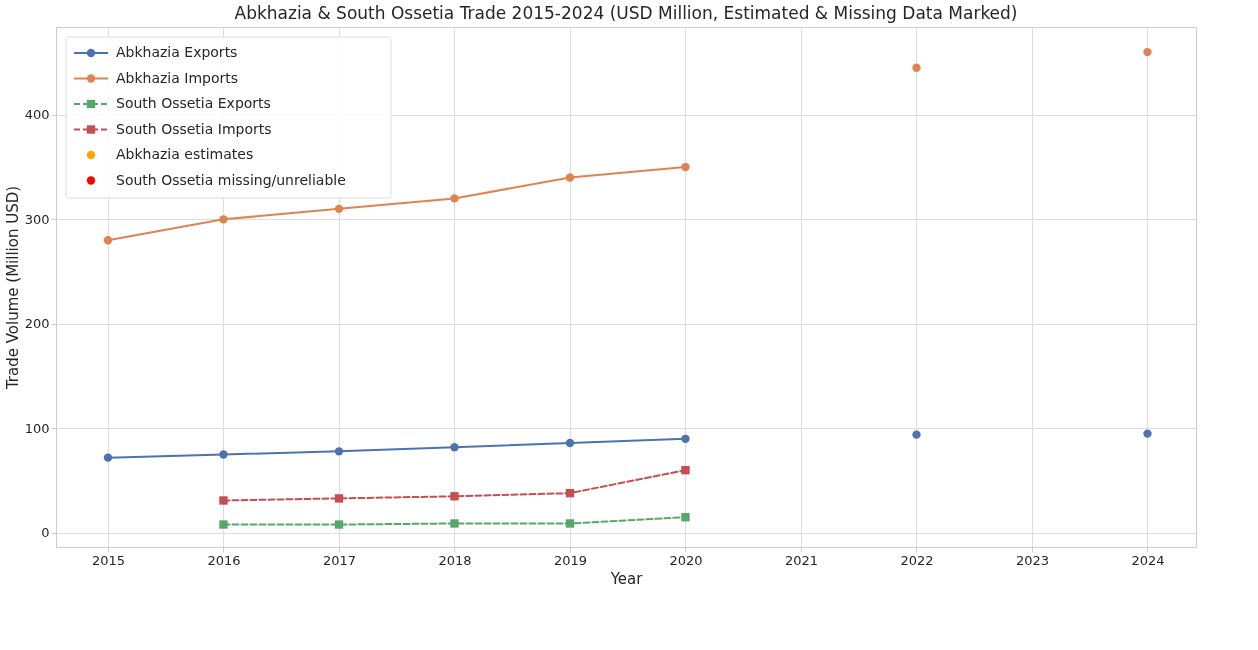 This screenshot has width=1258, height=650. What do you see at coordinates (12, 288) in the screenshot?
I see `y-axis-title: Trade Volume (Million USD)` at bounding box center [12, 288].